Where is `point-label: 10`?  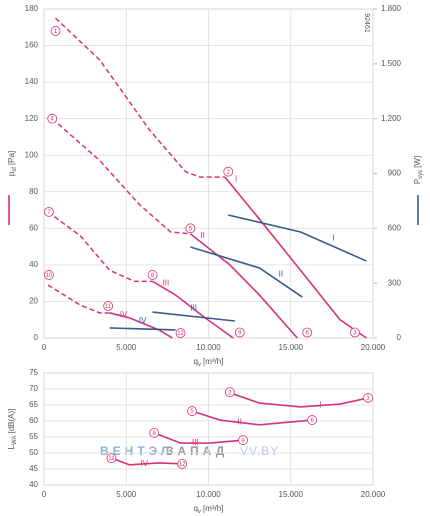
point-label: 10 is located at coordinates (49, 276).